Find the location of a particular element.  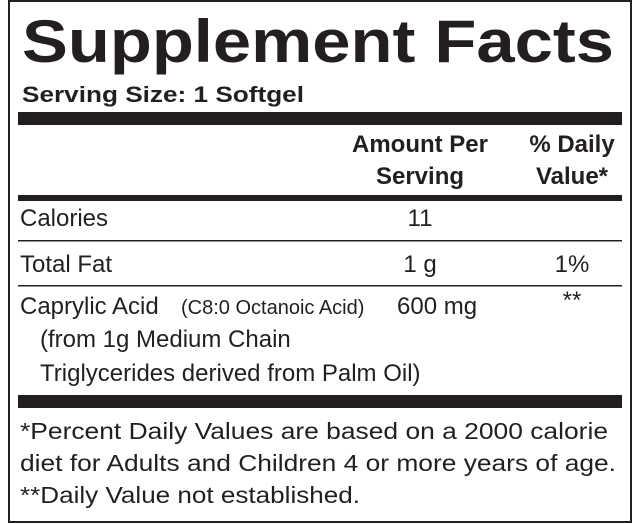

header-rule is located at coordinates (320, 198).